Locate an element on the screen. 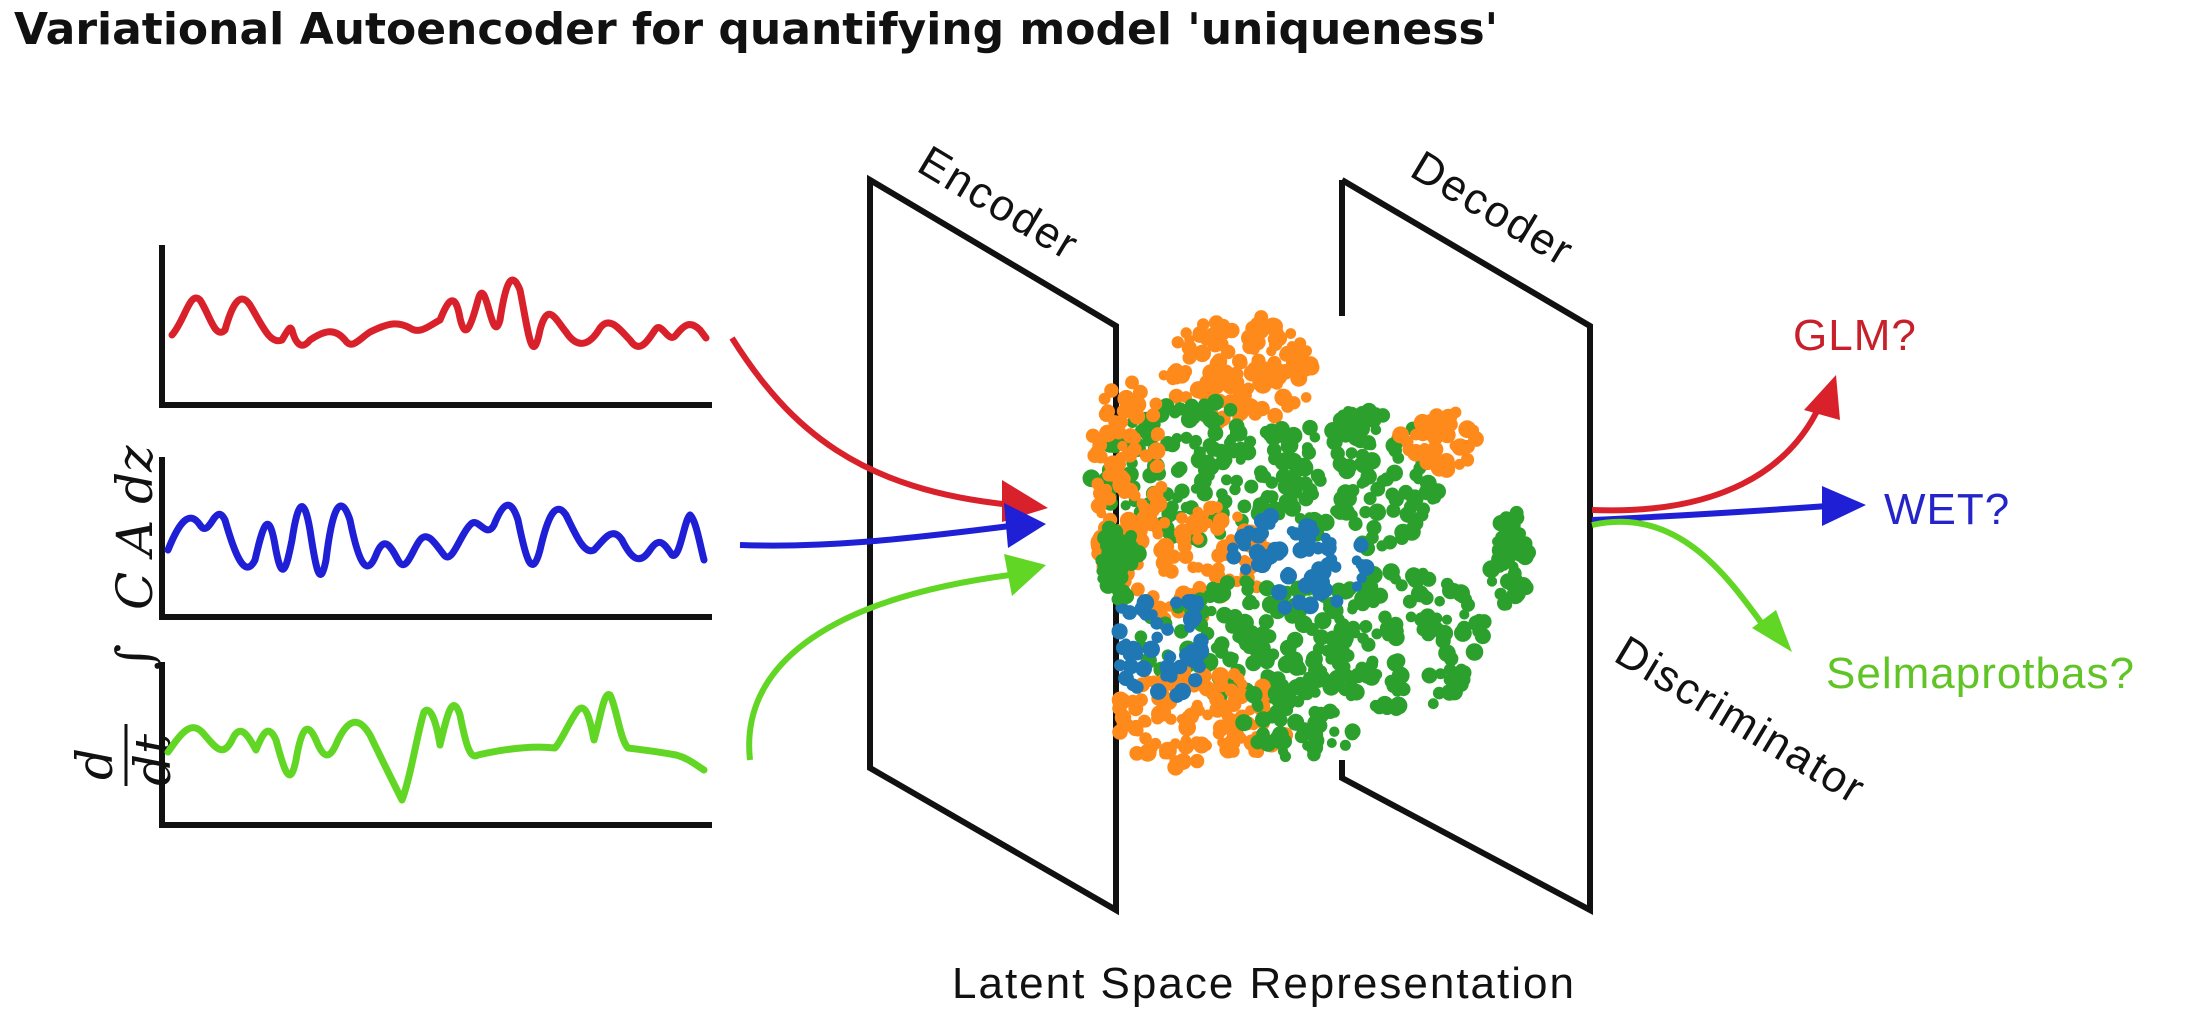 The height and width of the screenshot is (1011, 2196). equation-d: d is located at coordinates (95, 764).